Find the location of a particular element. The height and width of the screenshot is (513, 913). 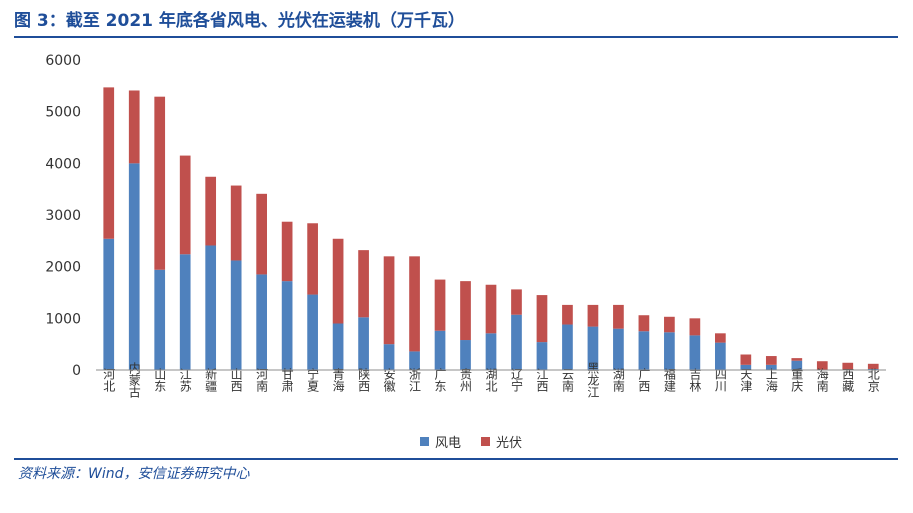

x-tick-label: 山东 is located at coordinates (160, 380).